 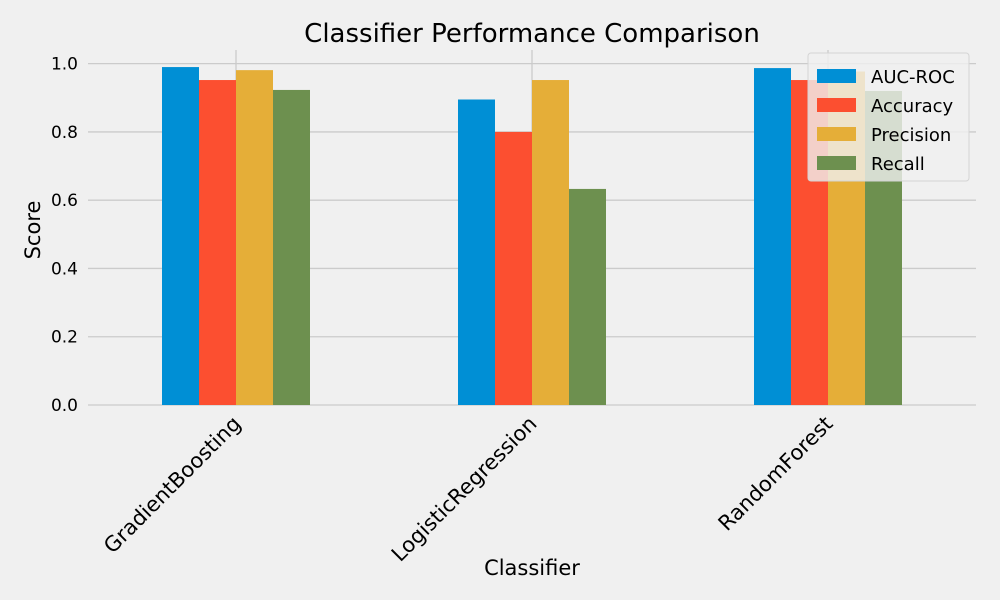 I want to click on y-tick-label: 0.4, so click(x=64, y=269).